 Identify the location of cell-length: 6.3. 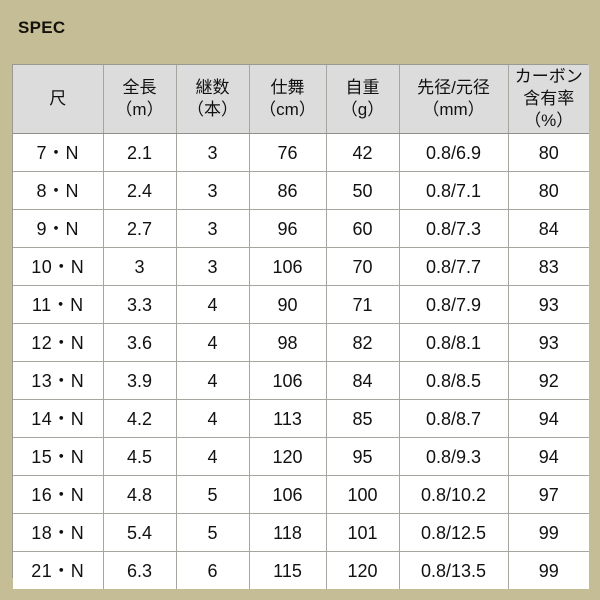
(140, 570).